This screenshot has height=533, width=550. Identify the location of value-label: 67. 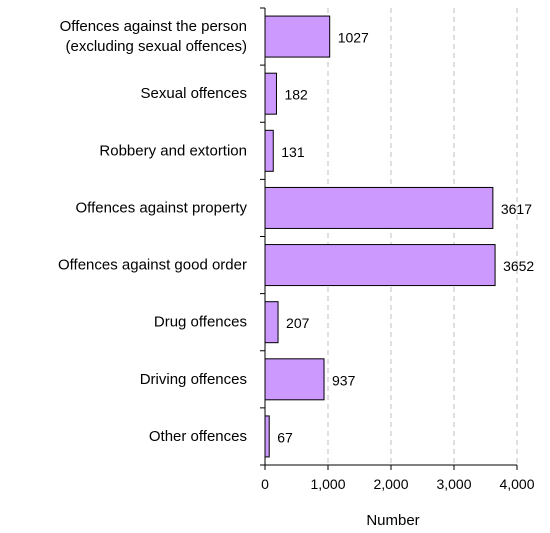
(285, 437).